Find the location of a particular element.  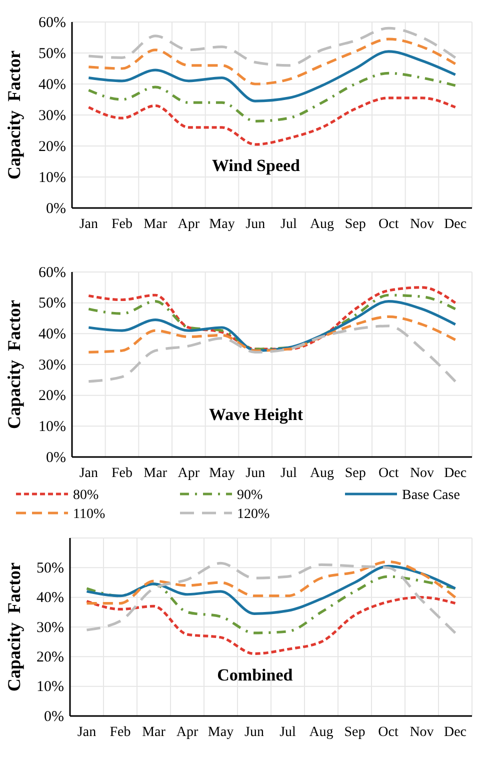

text: Wave Height is located at coordinates (256, 414).